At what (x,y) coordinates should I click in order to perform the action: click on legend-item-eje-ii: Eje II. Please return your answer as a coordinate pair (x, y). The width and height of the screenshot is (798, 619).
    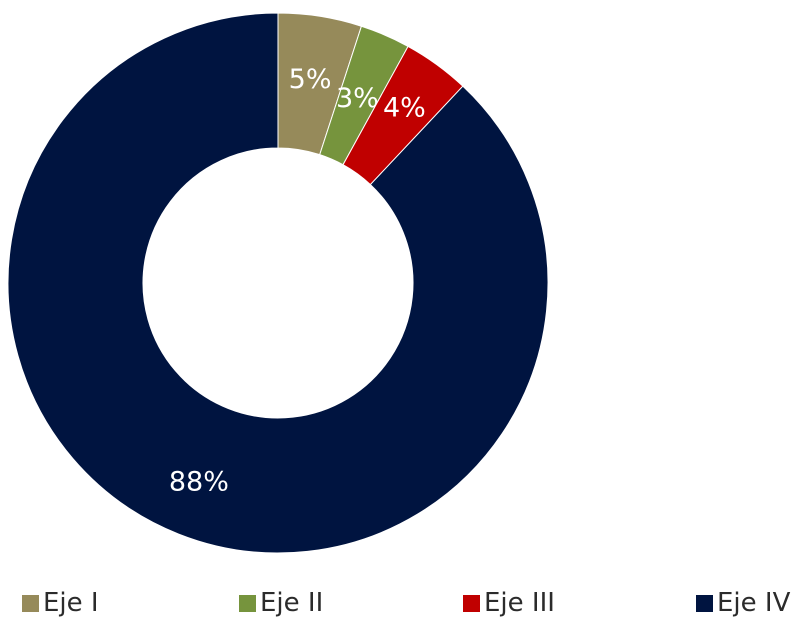
    Looking at the image, I should click on (281, 603).